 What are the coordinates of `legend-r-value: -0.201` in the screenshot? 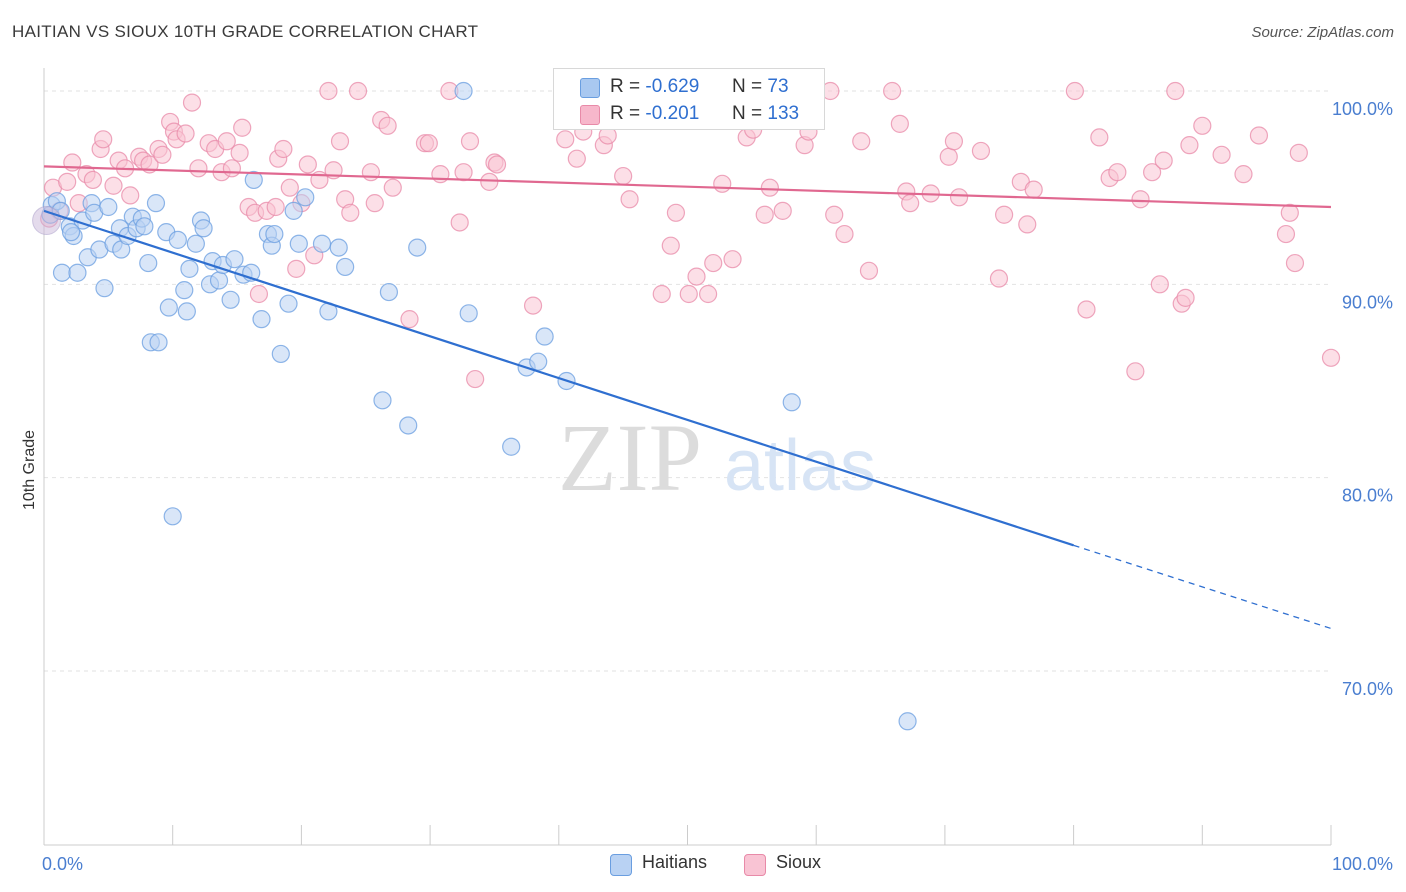 It's located at (672, 113).